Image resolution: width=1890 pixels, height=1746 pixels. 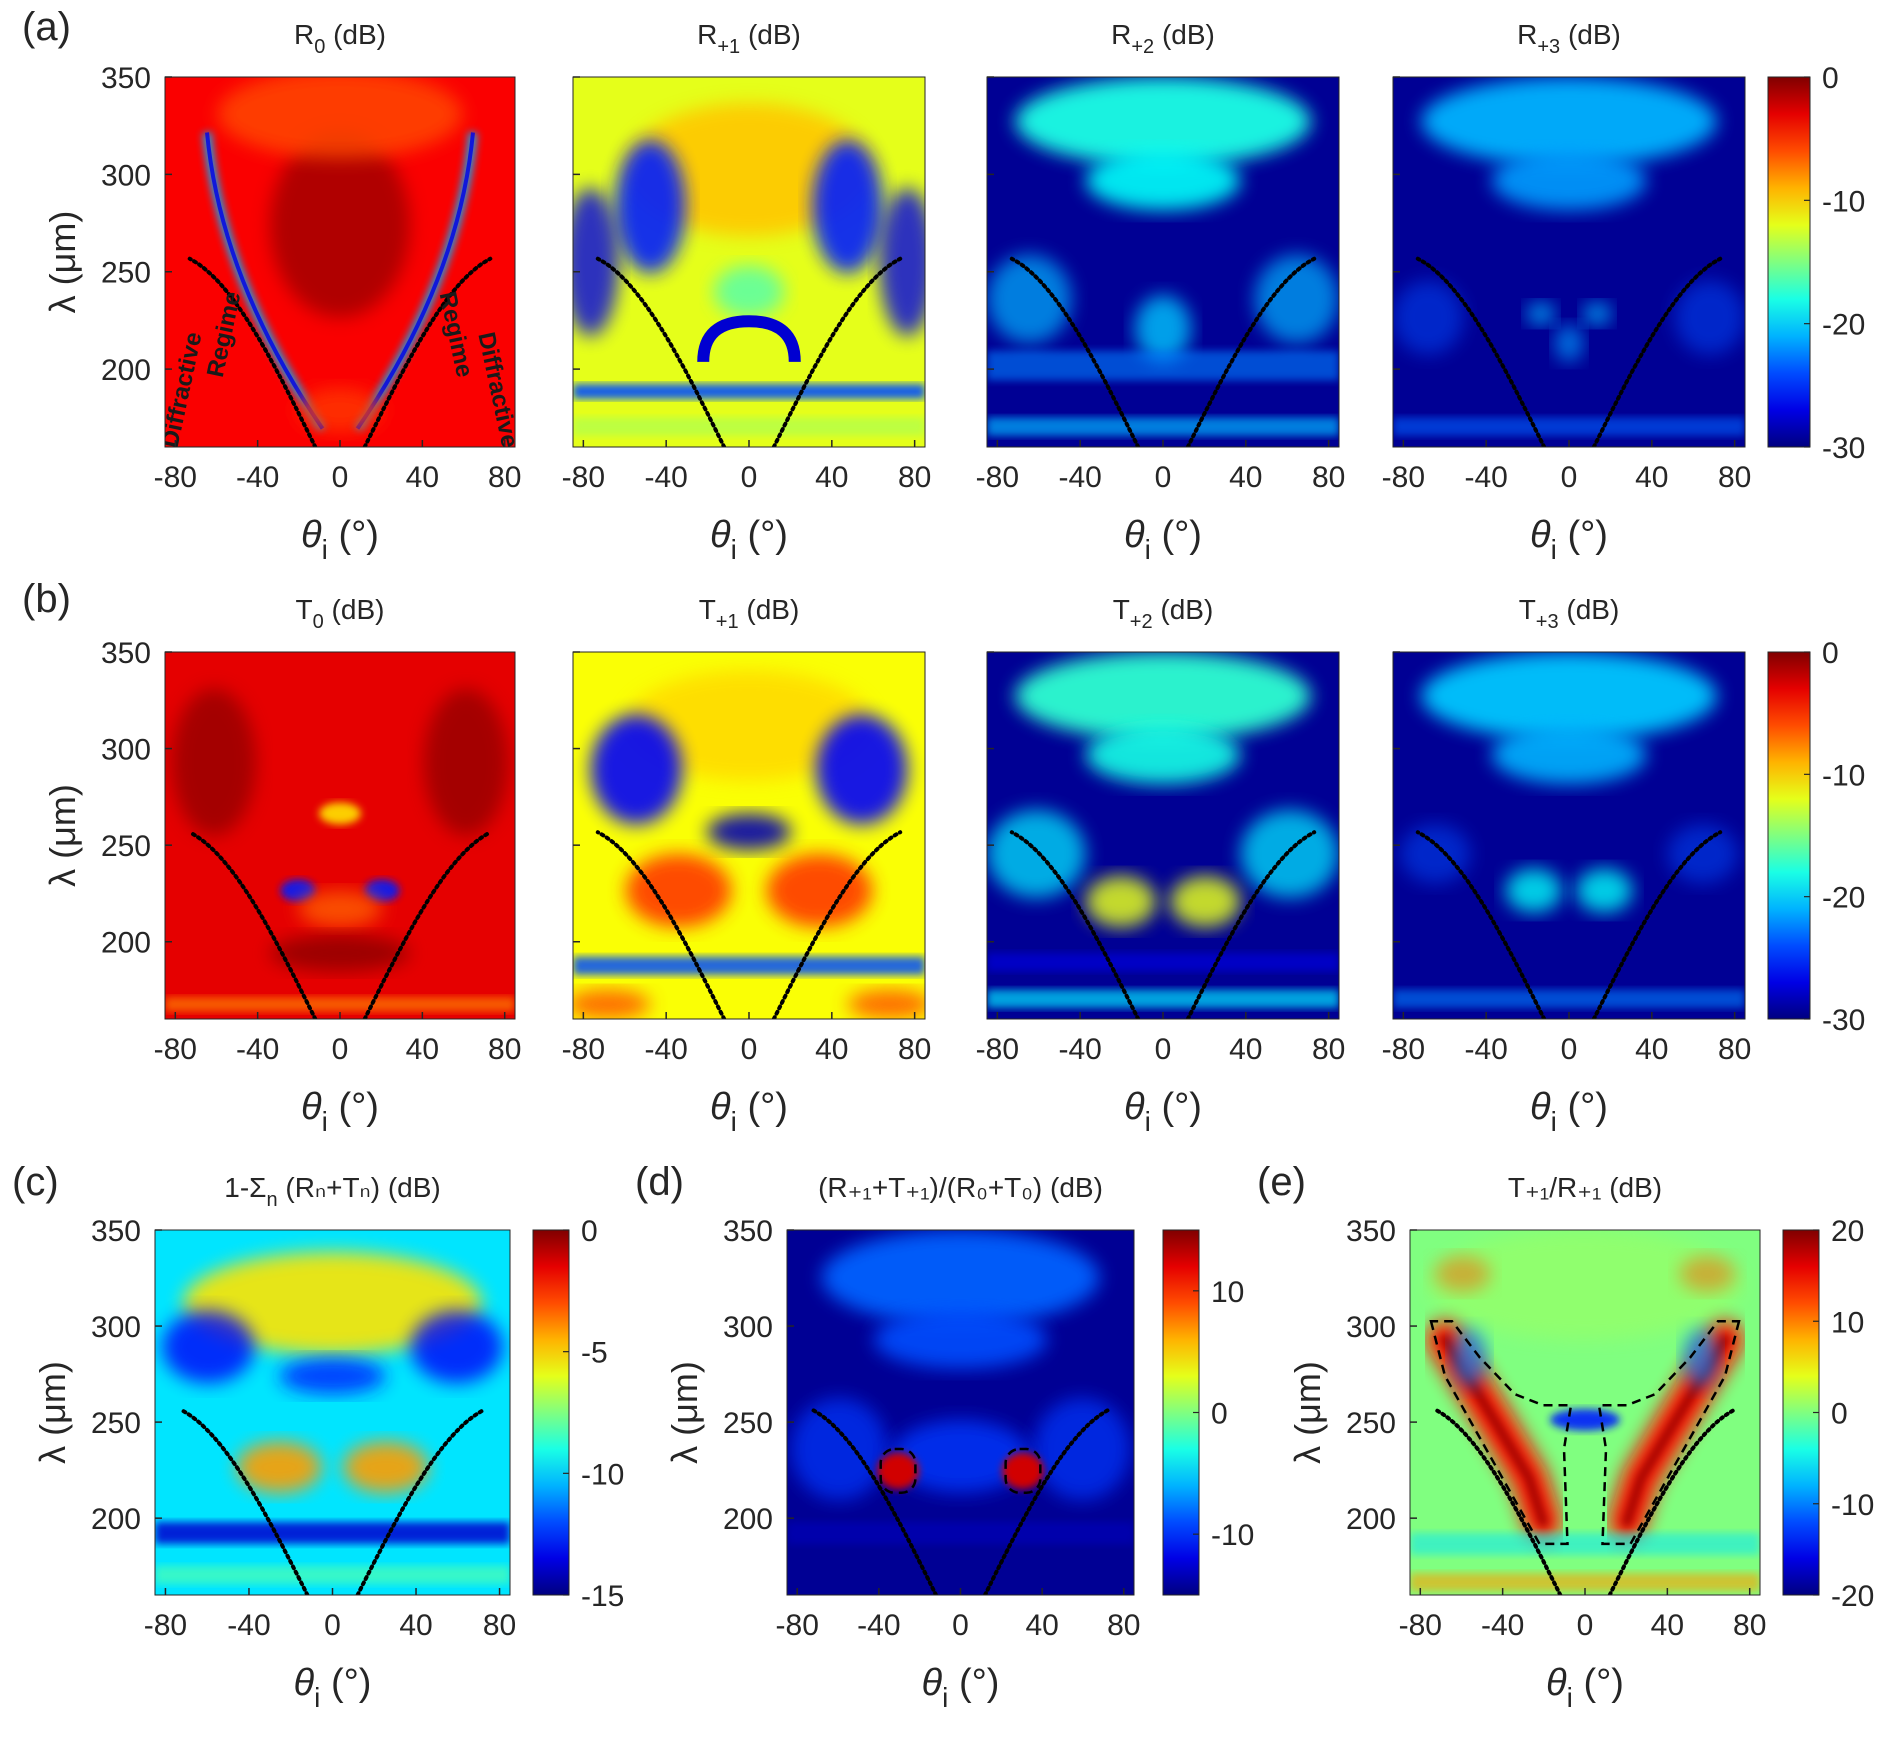 What do you see at coordinates (1547, 622) in the screenshot?
I see `title-subscript: +3` at bounding box center [1547, 622].